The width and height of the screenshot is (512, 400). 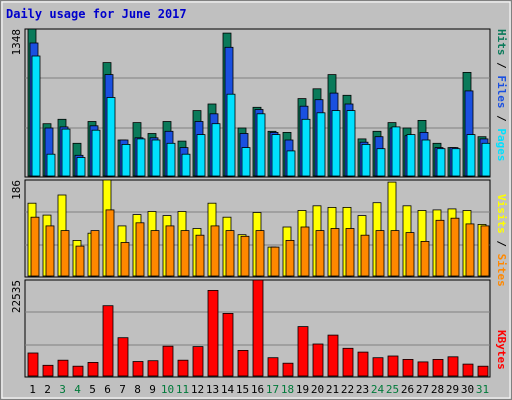 I want to click on x-tick-day-26: 26, so click(x=407, y=389).